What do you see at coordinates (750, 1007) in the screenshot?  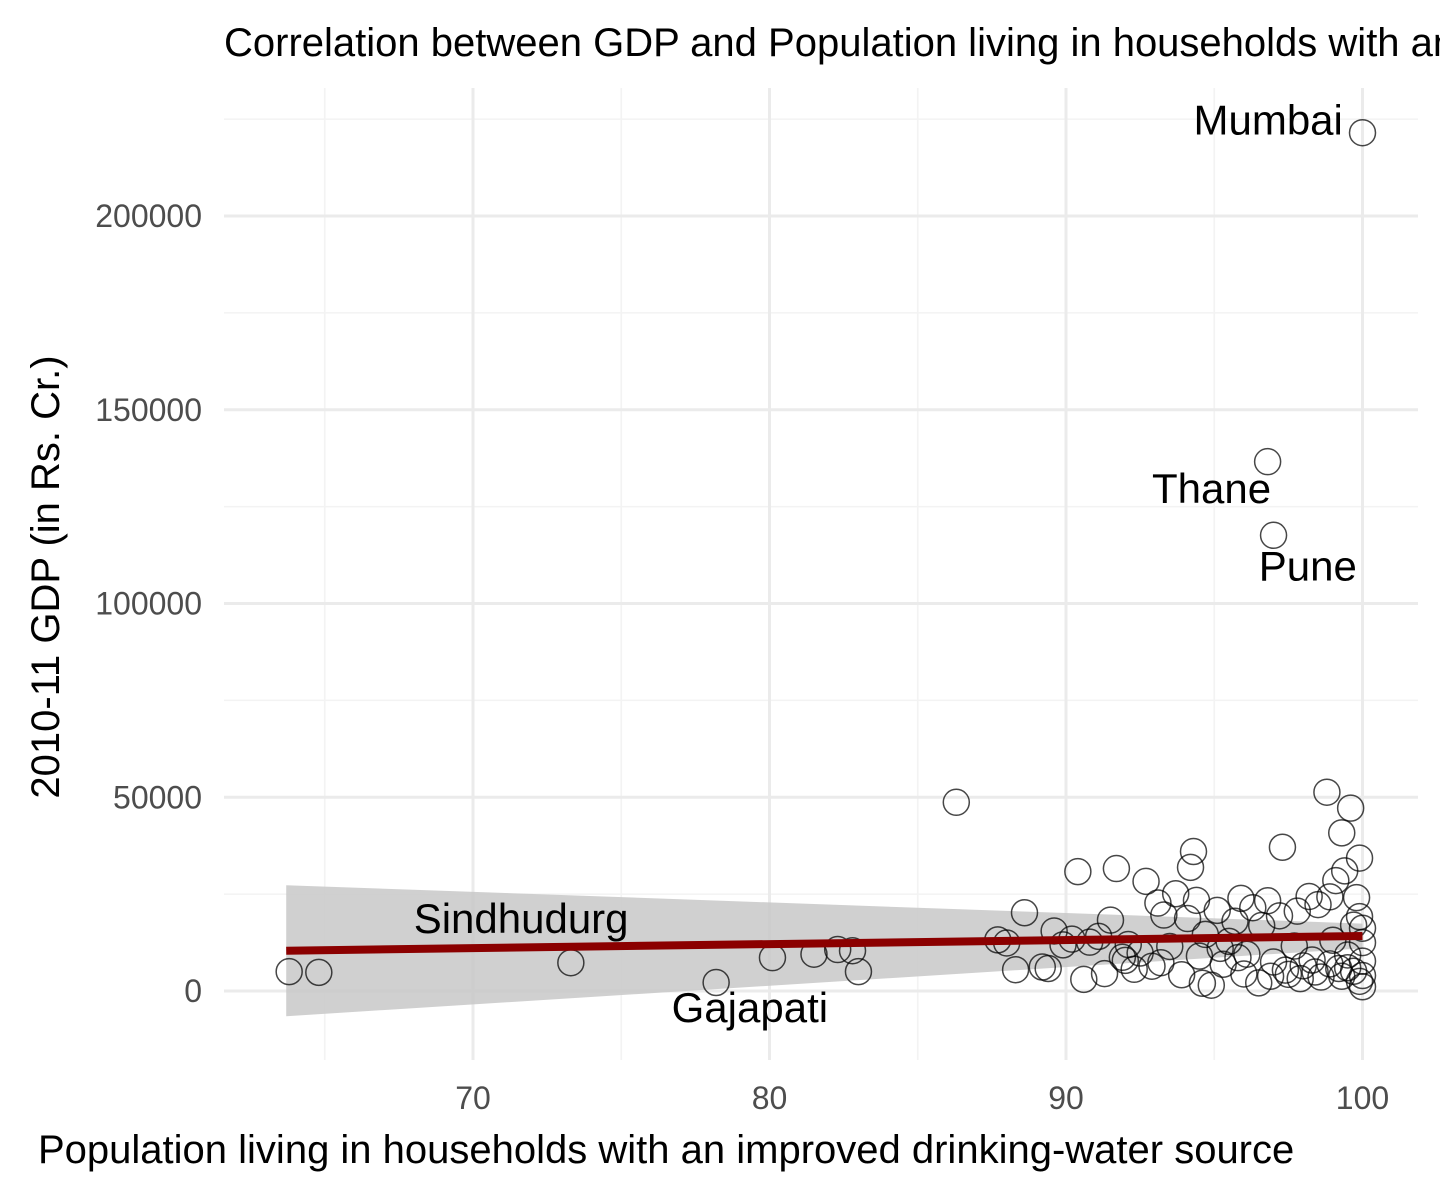 I see `point-label: Gajapati` at bounding box center [750, 1007].